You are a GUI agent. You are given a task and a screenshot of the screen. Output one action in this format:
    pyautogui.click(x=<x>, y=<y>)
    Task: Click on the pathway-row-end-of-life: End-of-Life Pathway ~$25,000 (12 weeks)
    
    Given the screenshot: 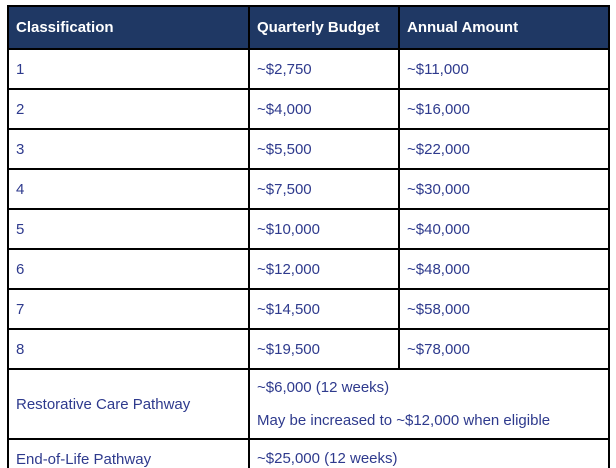 What is the action you would take?
    pyautogui.click(x=308, y=453)
    